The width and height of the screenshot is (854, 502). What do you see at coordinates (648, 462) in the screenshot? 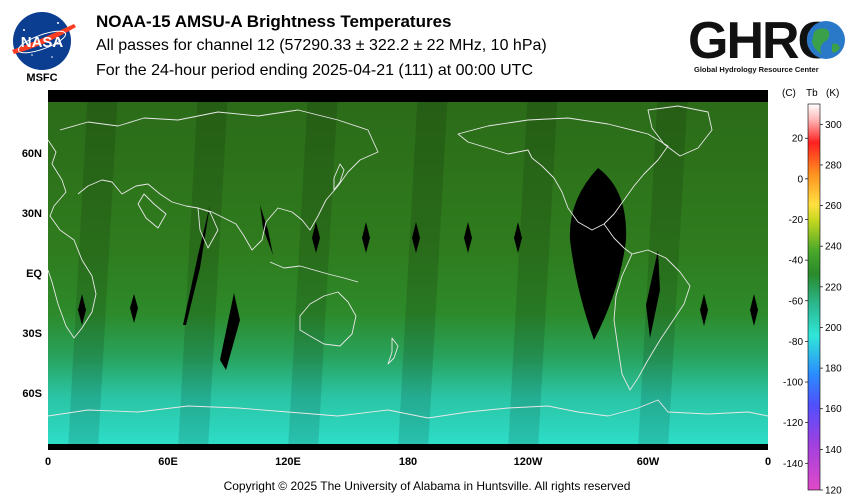
I see `lon-label-60w: 60W` at bounding box center [648, 462].